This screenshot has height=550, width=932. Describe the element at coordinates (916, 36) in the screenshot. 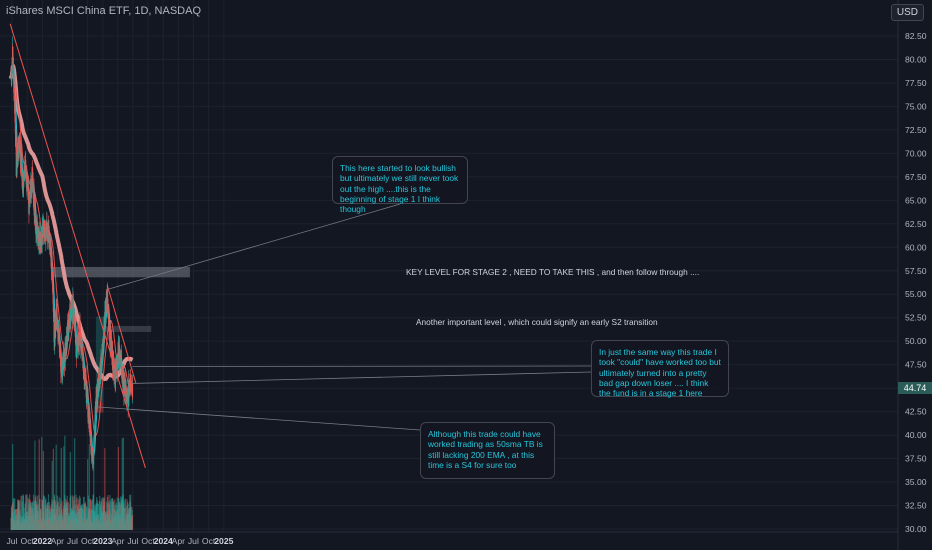

I see `price-tick-label: 82.50` at that location.